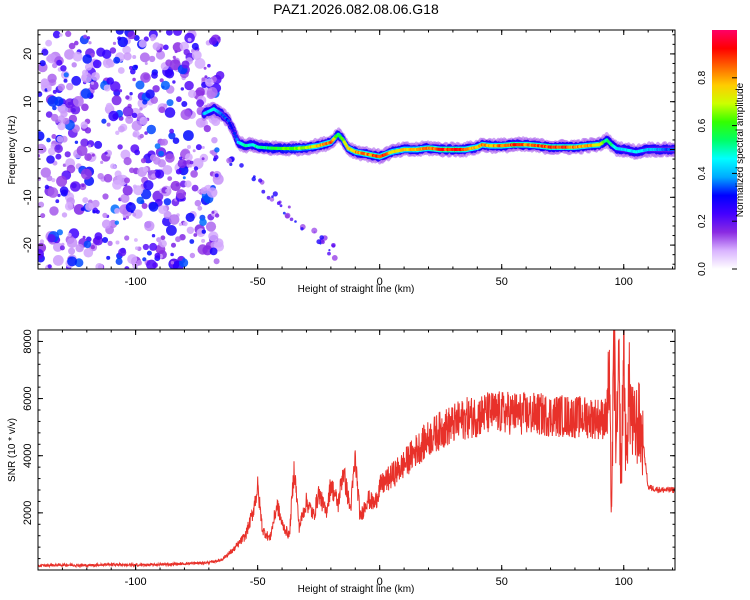 The image size is (750, 600). Describe the element at coordinates (28, 54) in the screenshot. I see `spectrogram-y-tick-label: 20` at that location.